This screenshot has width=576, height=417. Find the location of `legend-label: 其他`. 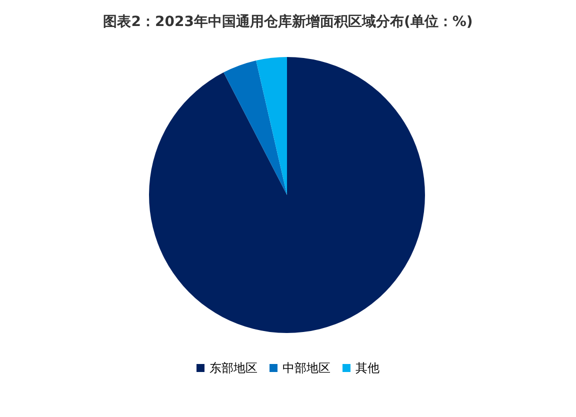

legend-label: 其他 is located at coordinates (368, 368).